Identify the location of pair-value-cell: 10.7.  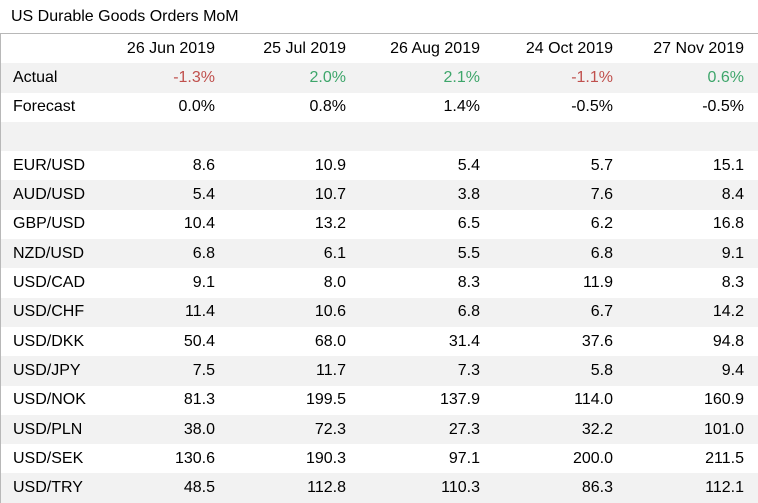
(294, 195).